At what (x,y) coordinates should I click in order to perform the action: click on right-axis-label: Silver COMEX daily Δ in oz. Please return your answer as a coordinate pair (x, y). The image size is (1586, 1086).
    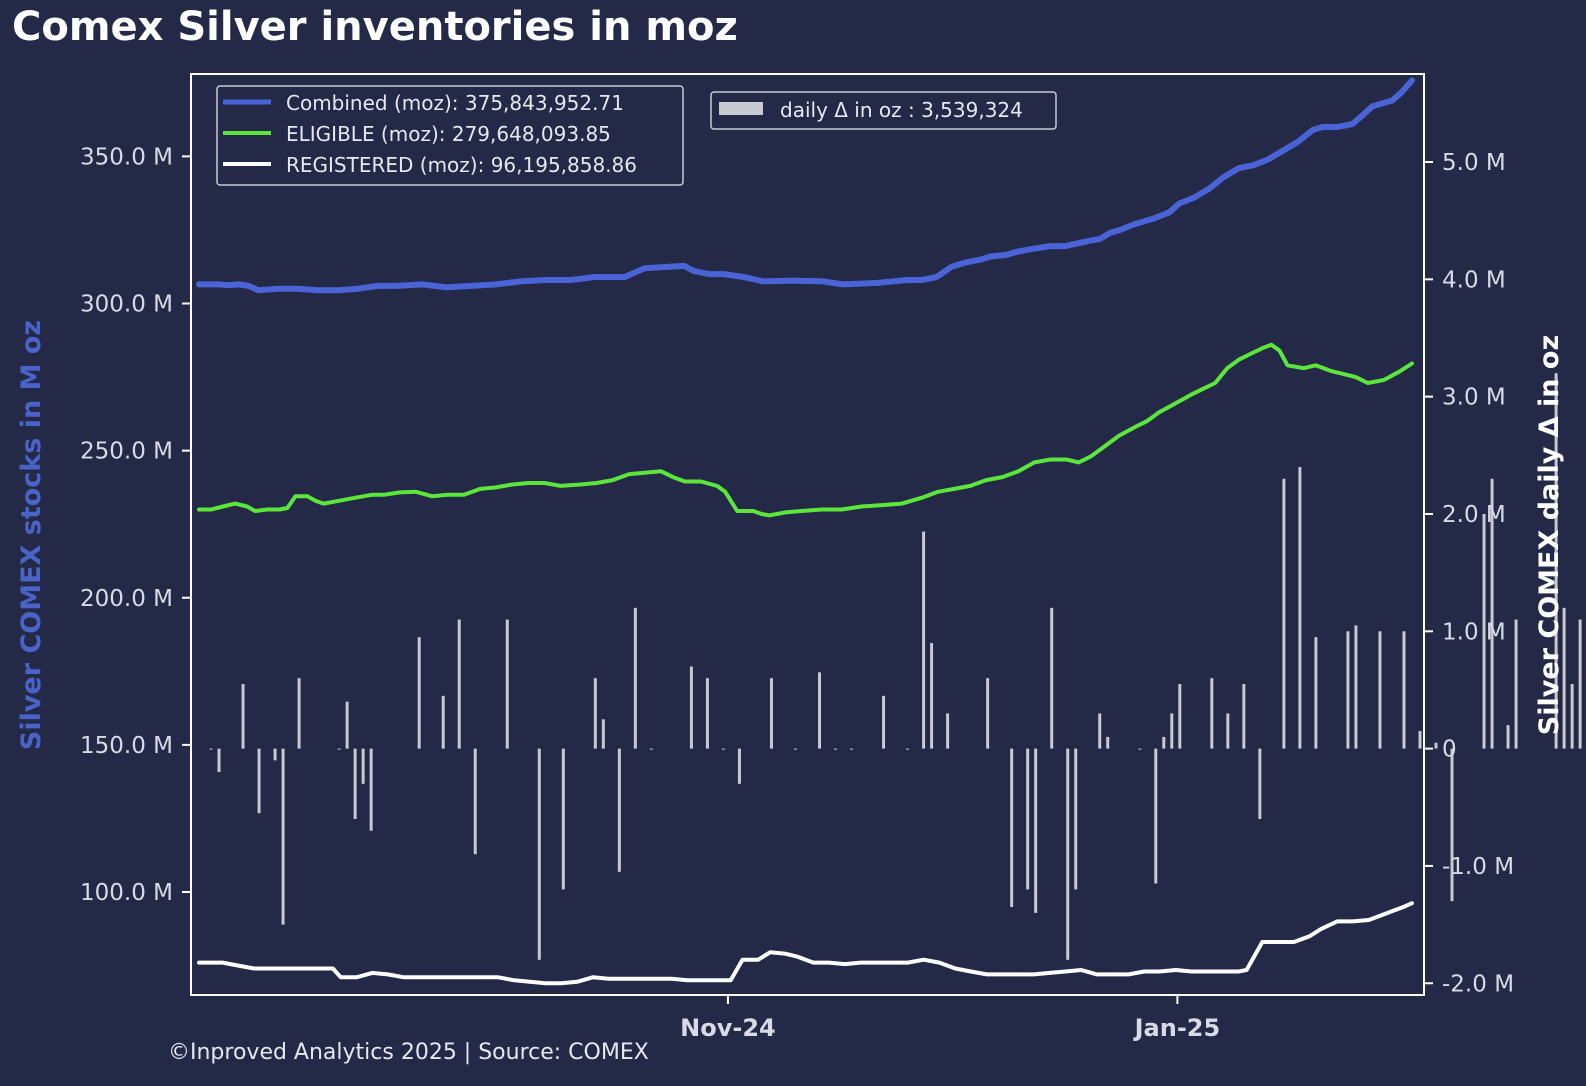
    Looking at the image, I should click on (1549, 535).